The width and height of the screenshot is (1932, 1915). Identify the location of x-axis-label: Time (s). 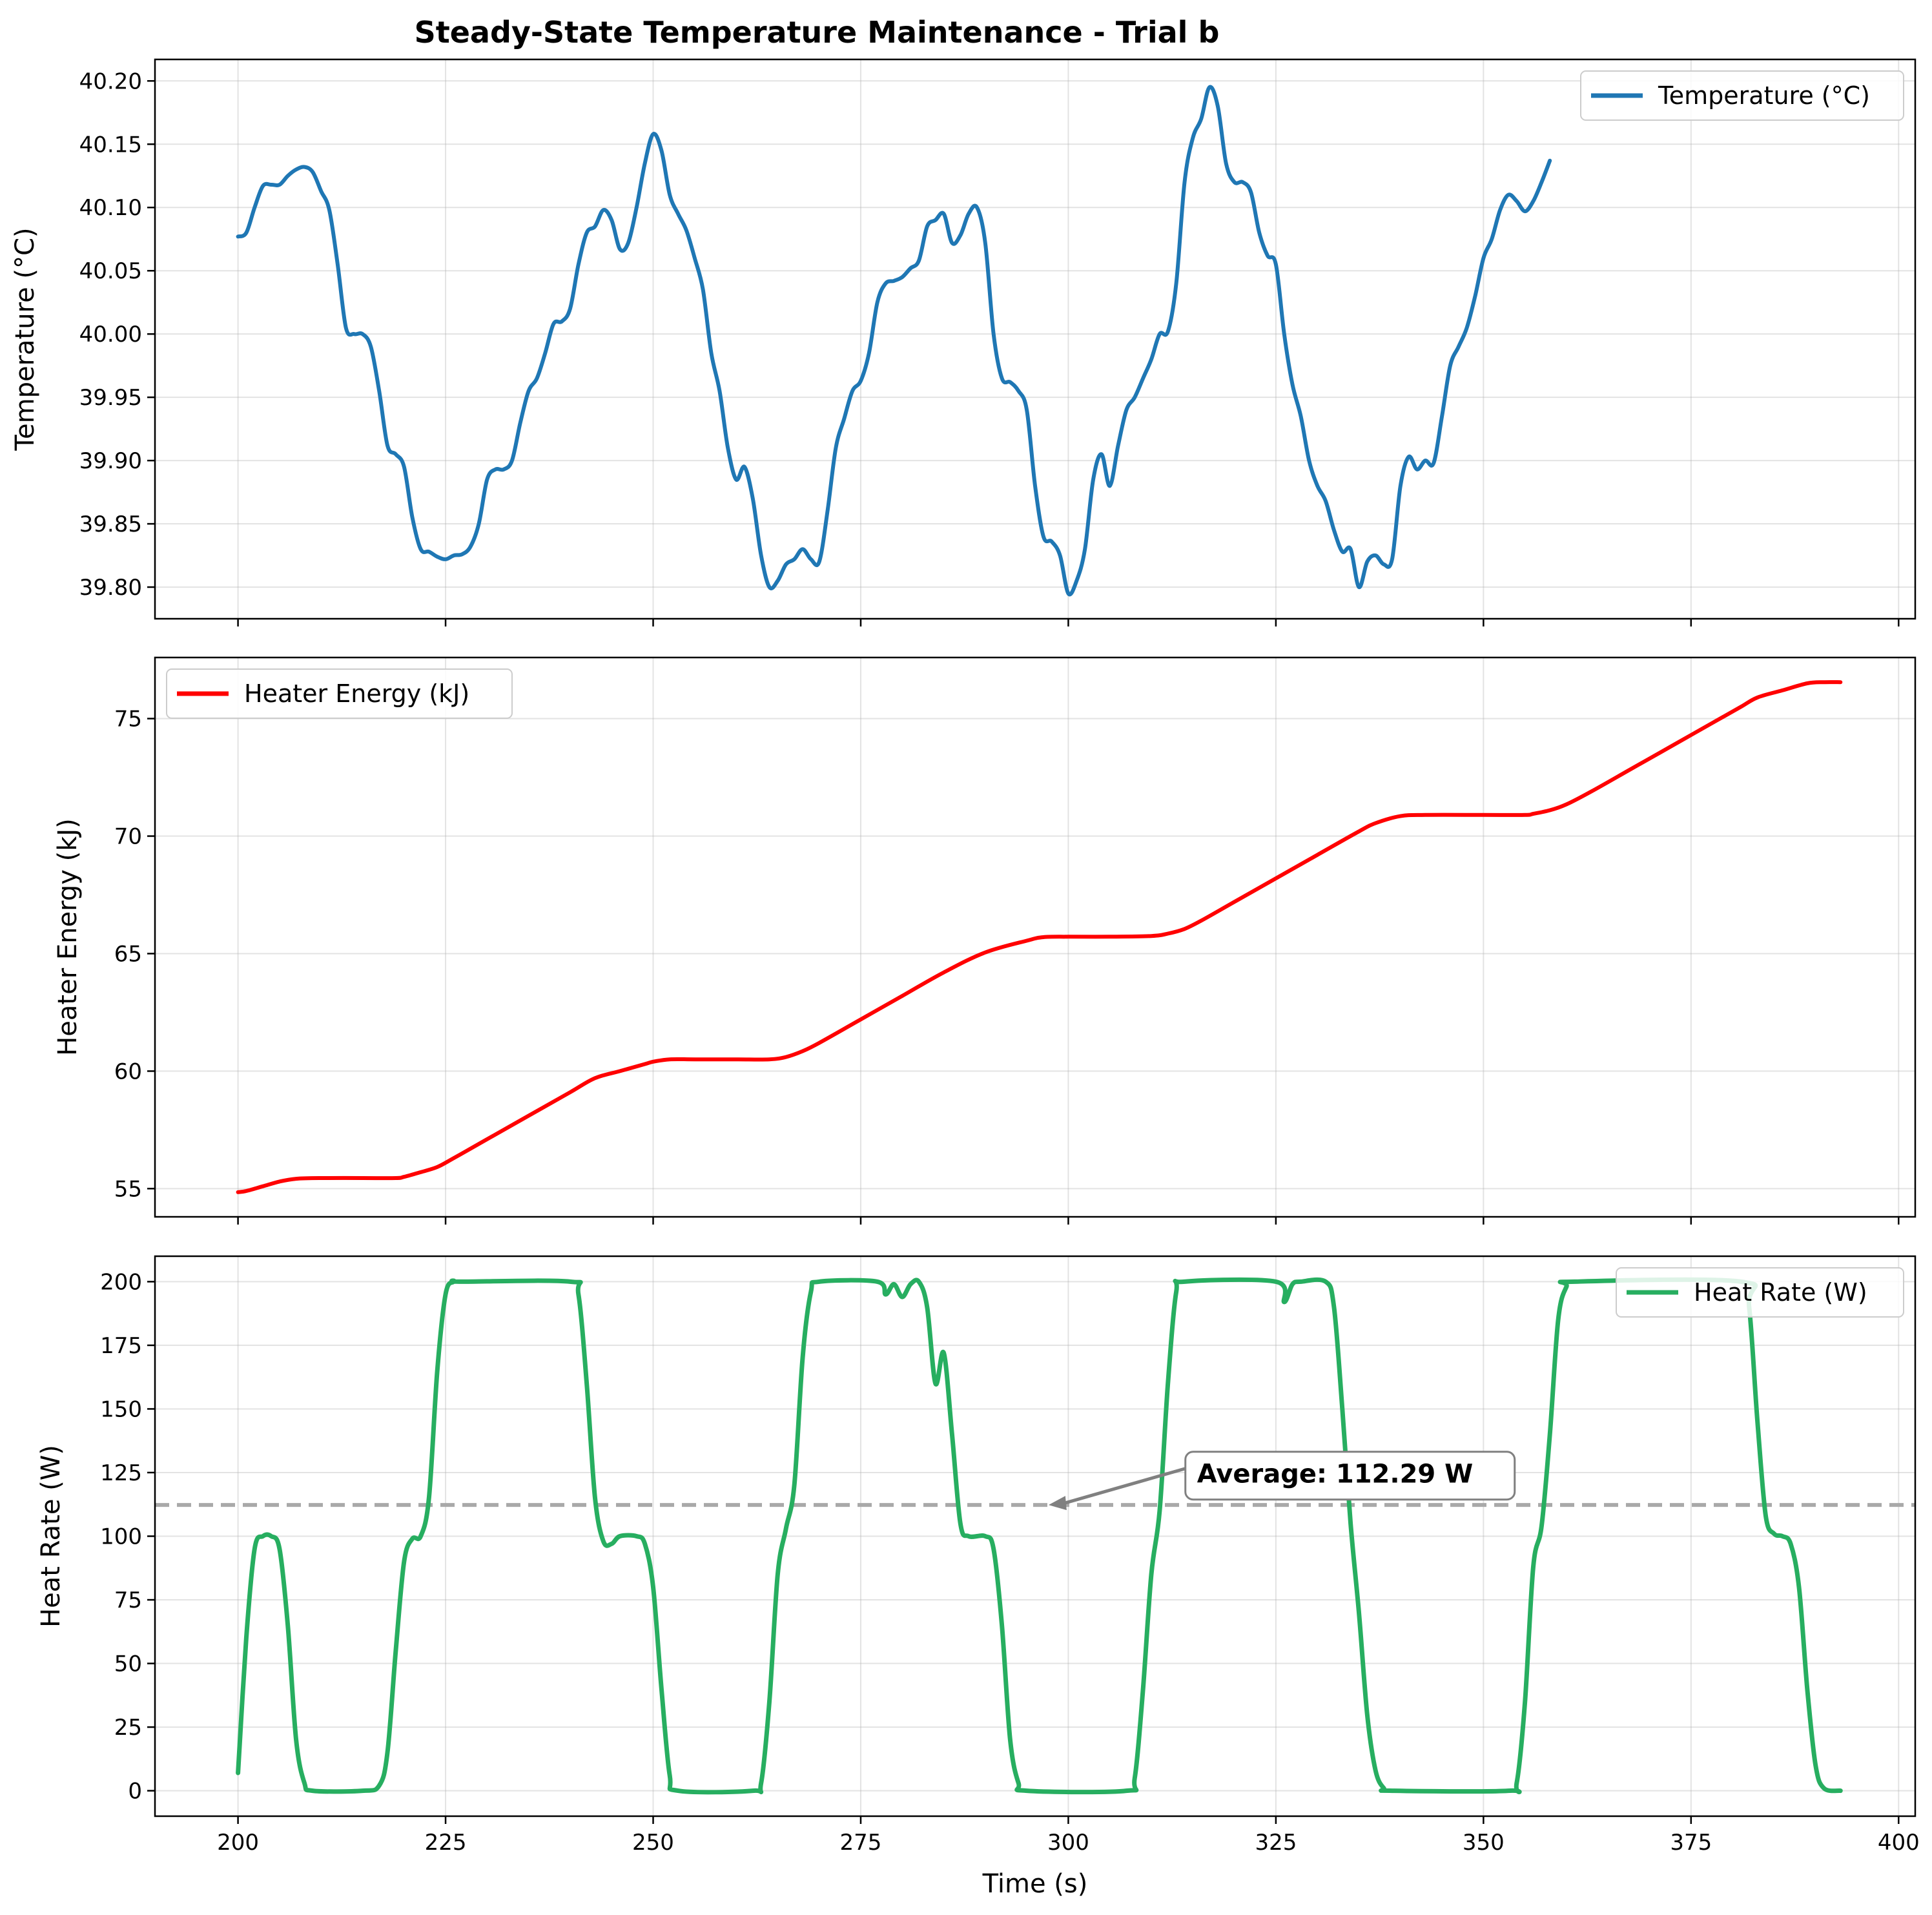
(1035, 1884).